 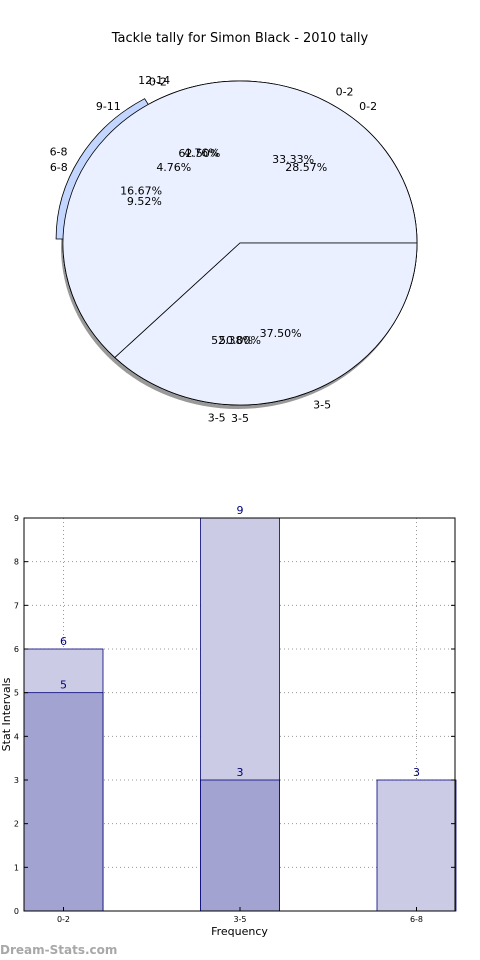 I want to click on bar-value-label-s1-1: 3, so click(x=240, y=772).